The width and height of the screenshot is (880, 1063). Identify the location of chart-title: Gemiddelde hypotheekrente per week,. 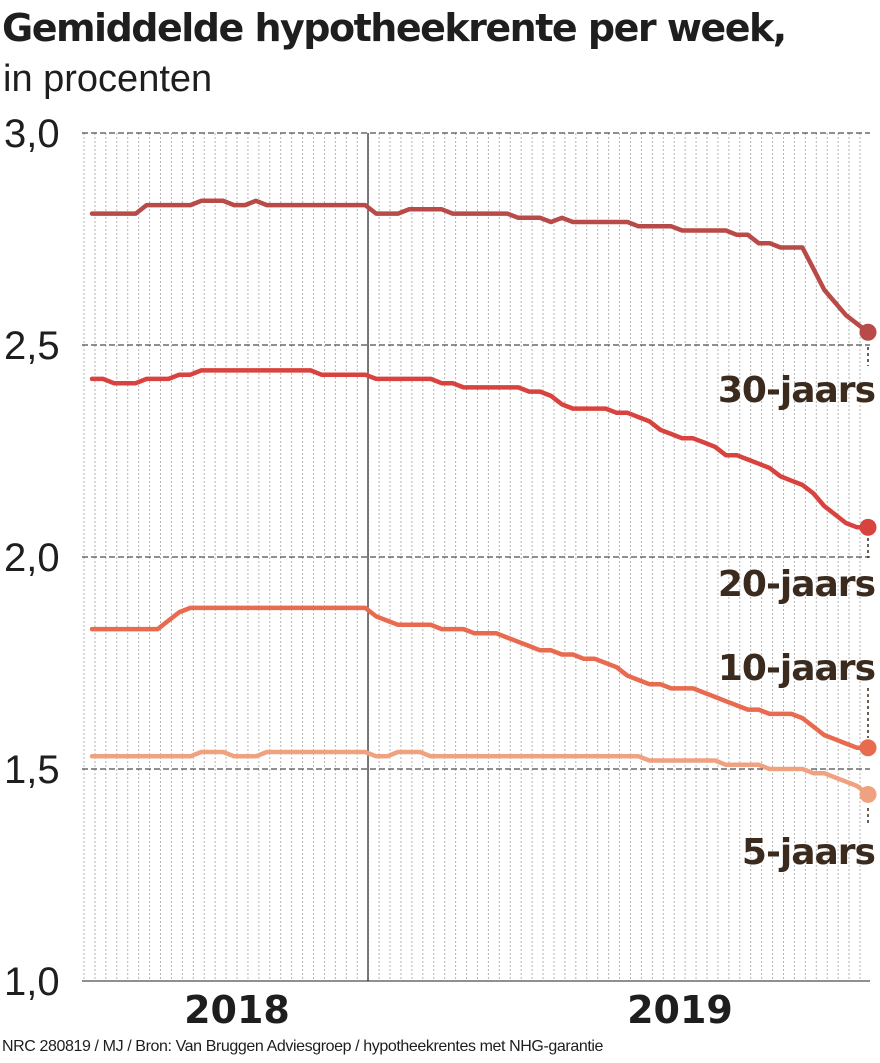
(394, 28).